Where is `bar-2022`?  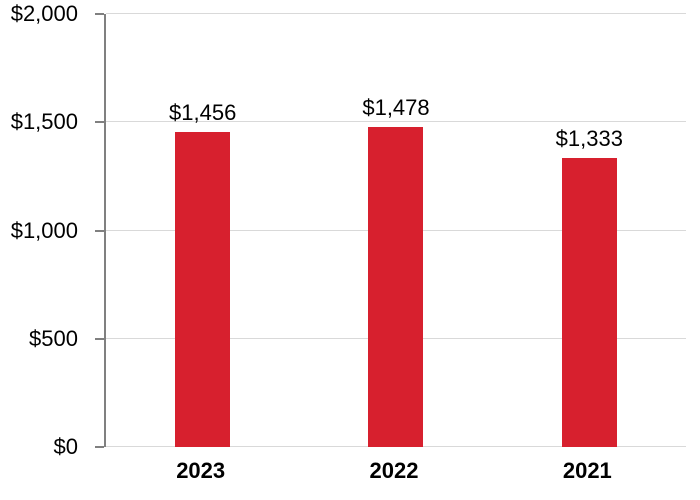
bar-2022 is located at coordinates (396, 287).